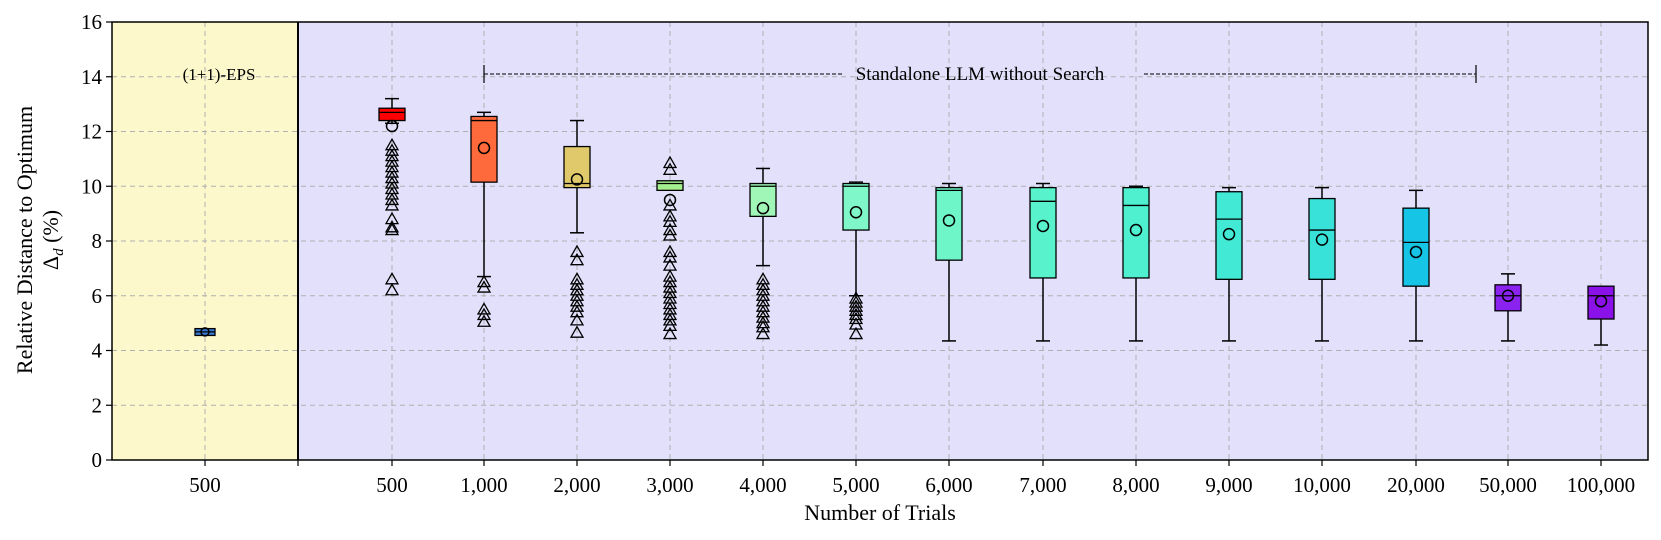  I want to click on x-tick-label: 50,000, so click(1508, 485).